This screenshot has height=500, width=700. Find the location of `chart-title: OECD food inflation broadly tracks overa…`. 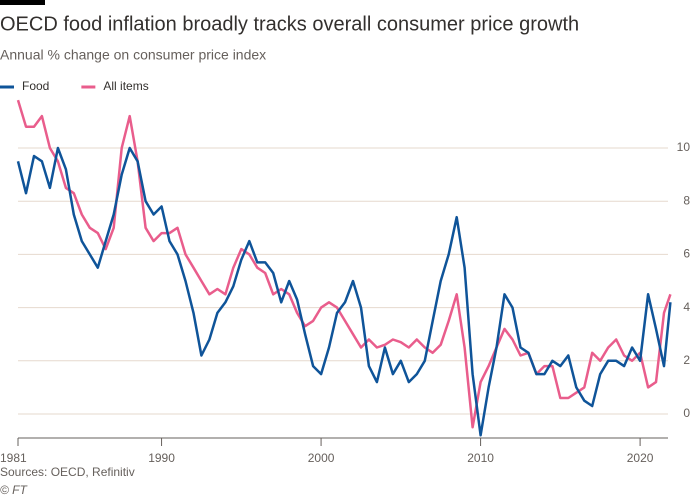

chart-title: OECD food inflation broadly tracks overa… is located at coordinates (289, 24).